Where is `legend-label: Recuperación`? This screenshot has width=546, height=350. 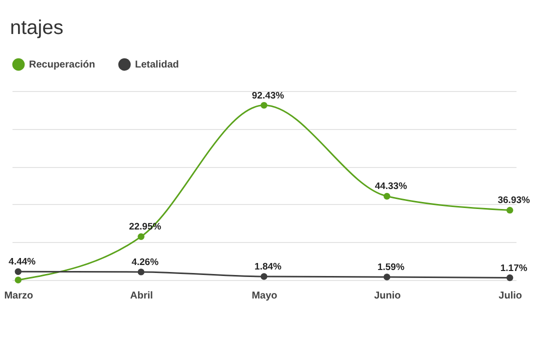 legend-label: Recuperación is located at coordinates (62, 65).